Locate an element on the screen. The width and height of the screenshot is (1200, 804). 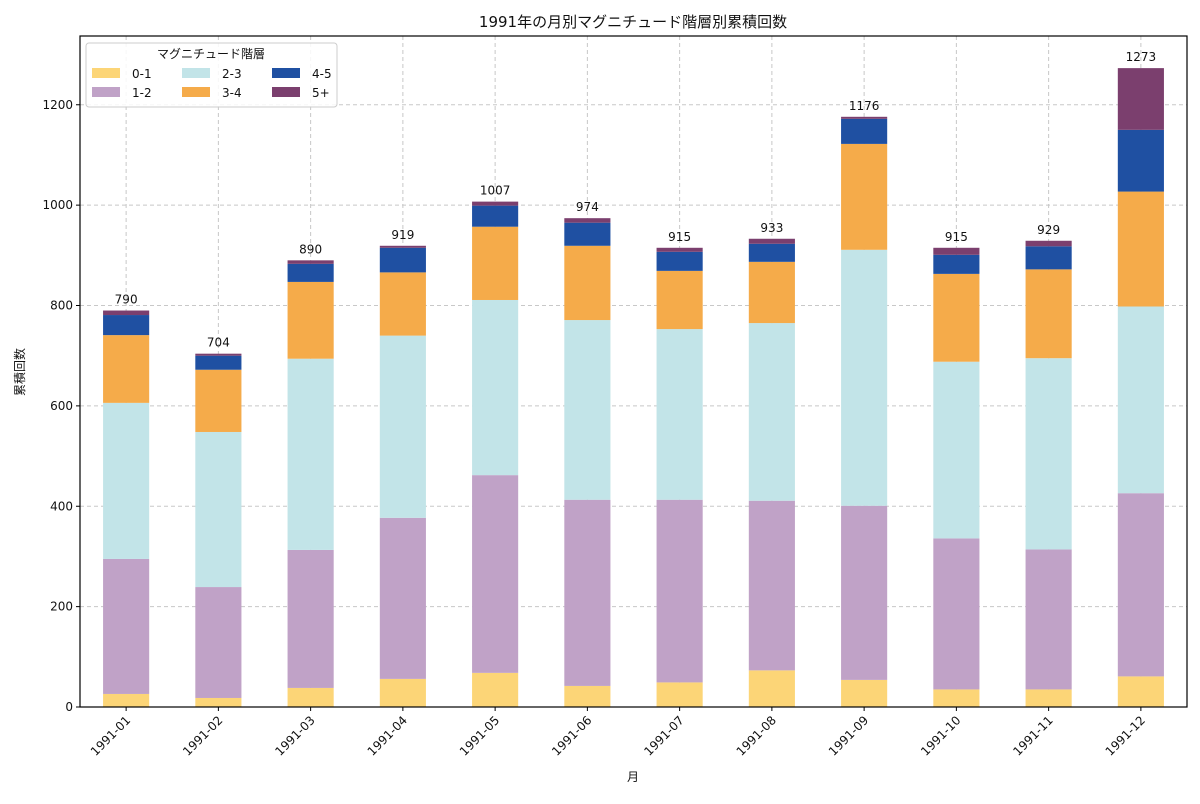
x-tick-label: 1991-01 is located at coordinates (110, 735).